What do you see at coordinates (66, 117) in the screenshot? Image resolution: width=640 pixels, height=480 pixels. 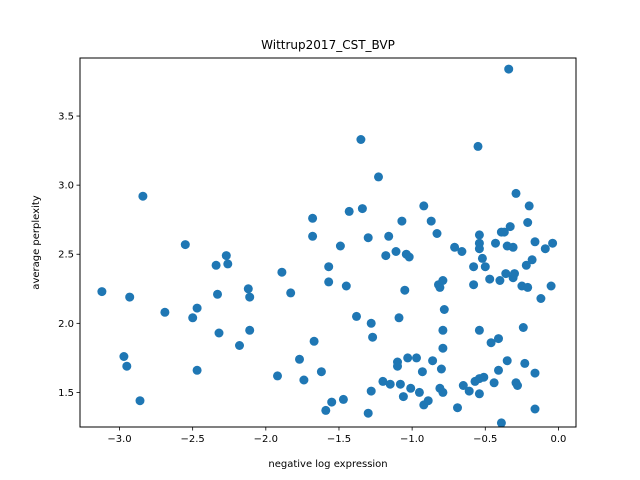 I see `y-tick-label-4: 3.5` at bounding box center [66, 117].